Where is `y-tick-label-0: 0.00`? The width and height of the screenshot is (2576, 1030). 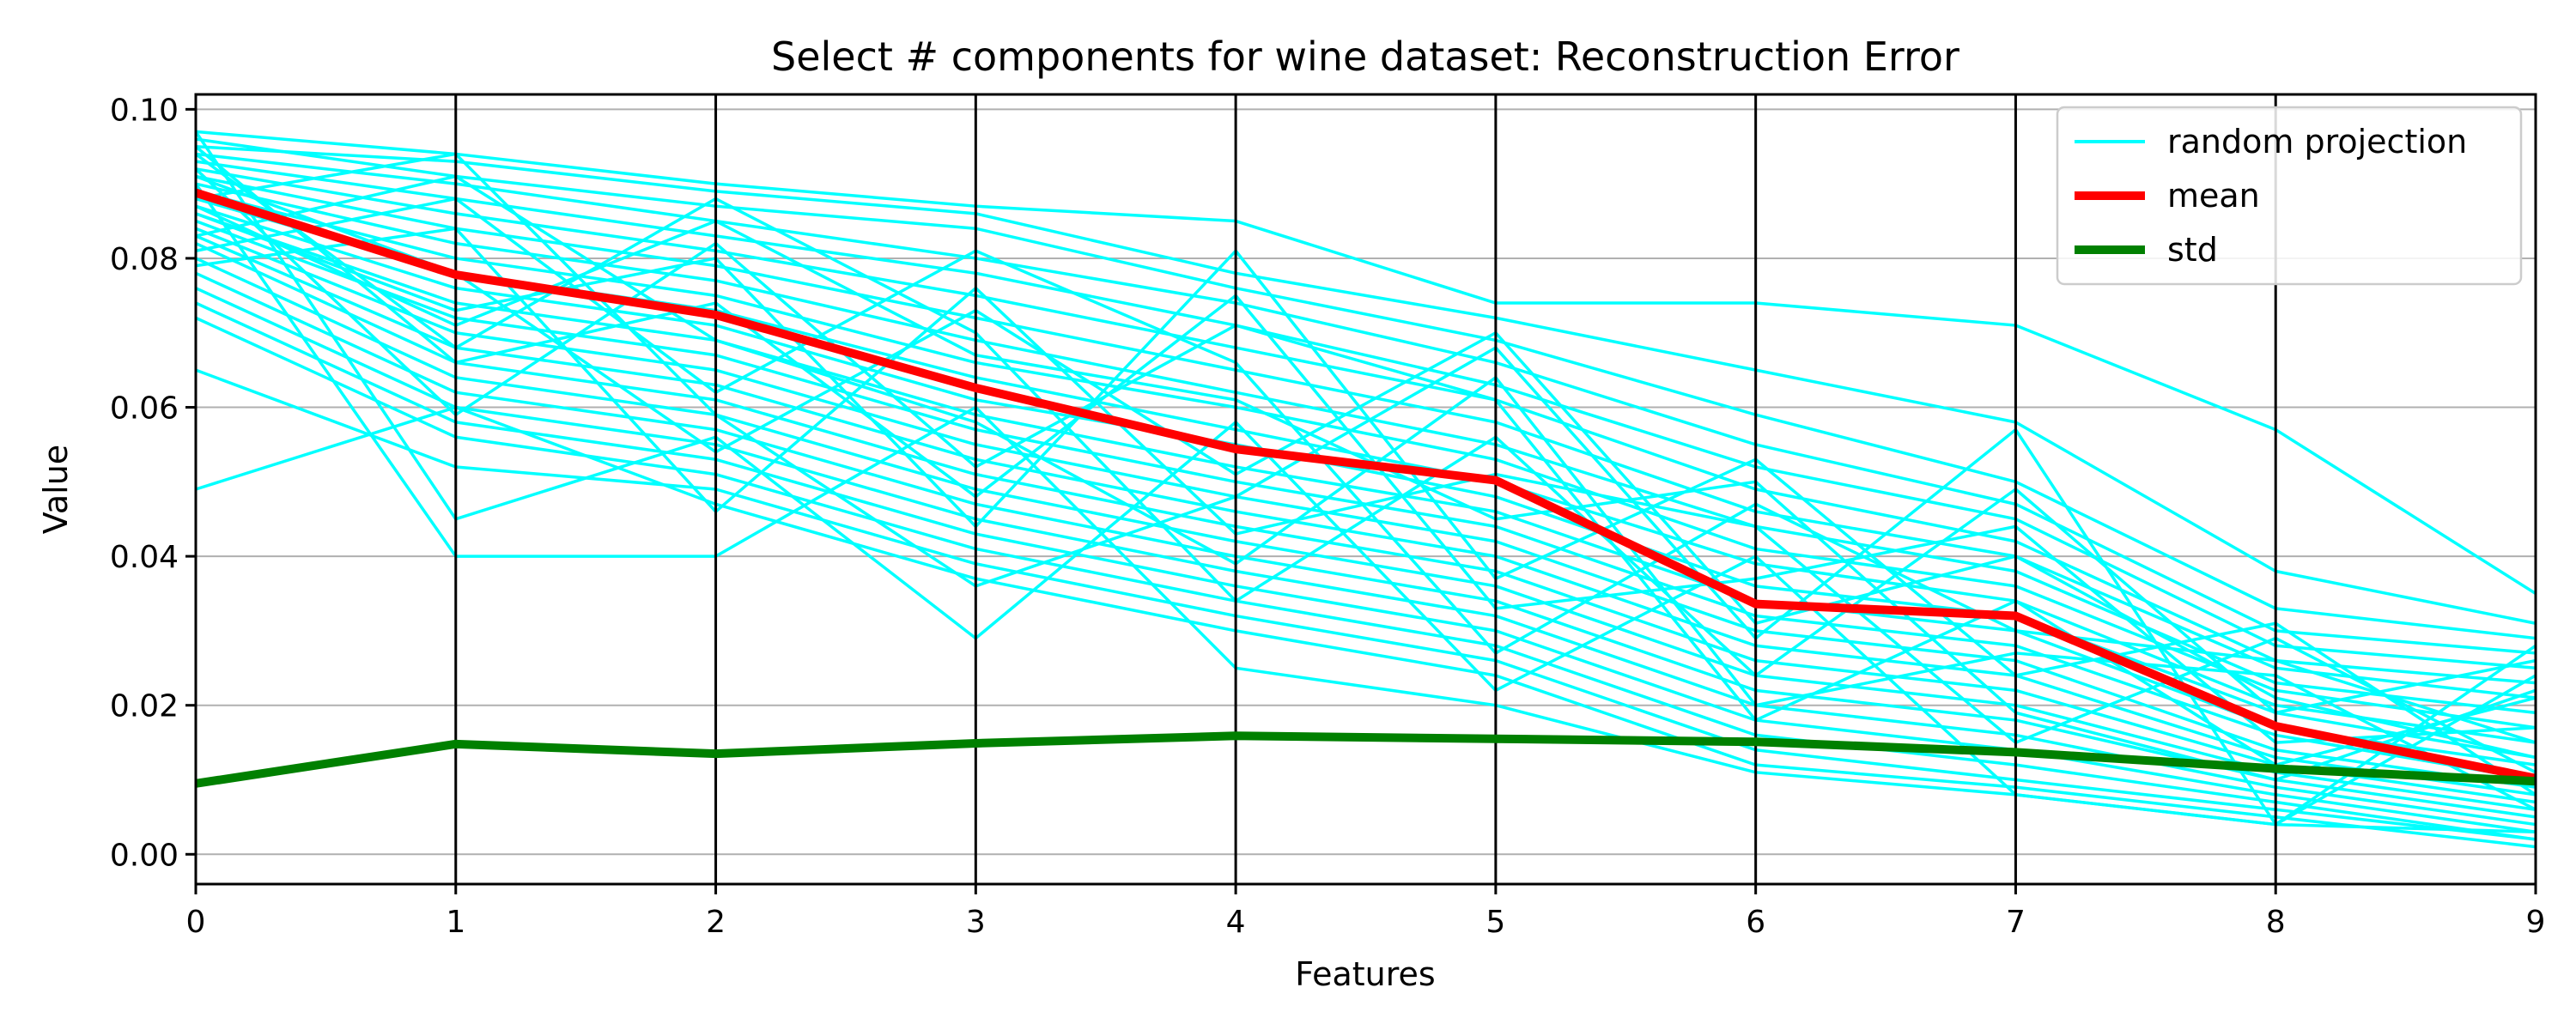
y-tick-label-0: 0.00 is located at coordinates (144, 855).